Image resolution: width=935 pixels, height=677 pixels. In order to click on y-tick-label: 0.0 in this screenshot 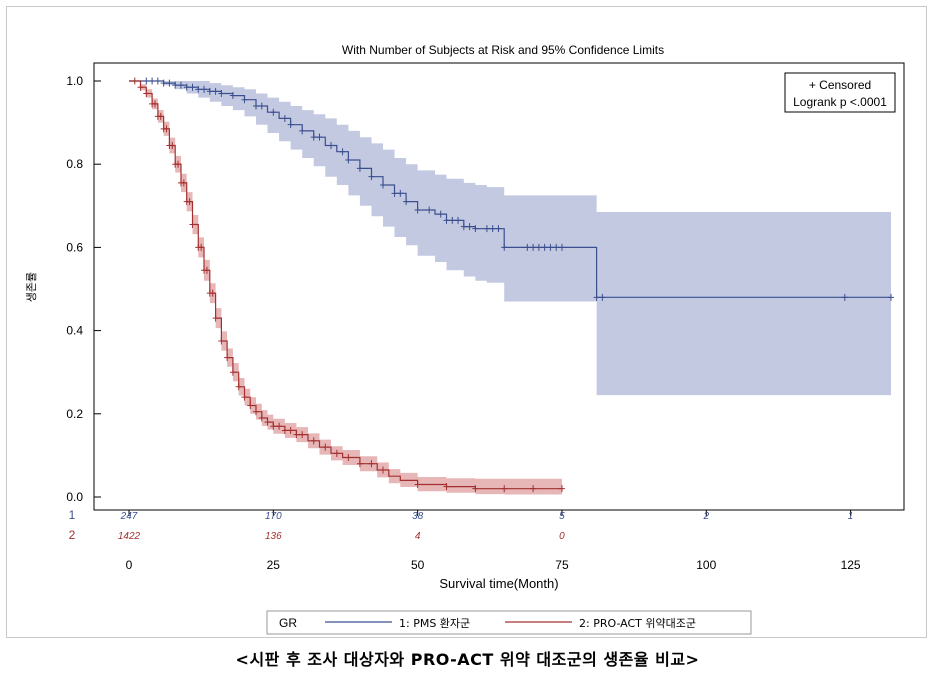, I will do `click(74, 497)`.